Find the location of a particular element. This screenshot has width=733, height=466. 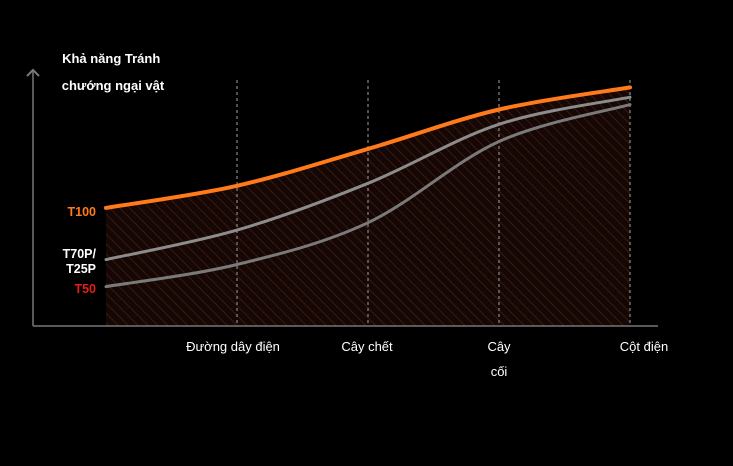

series-label-line: T25P is located at coordinates (81, 269).